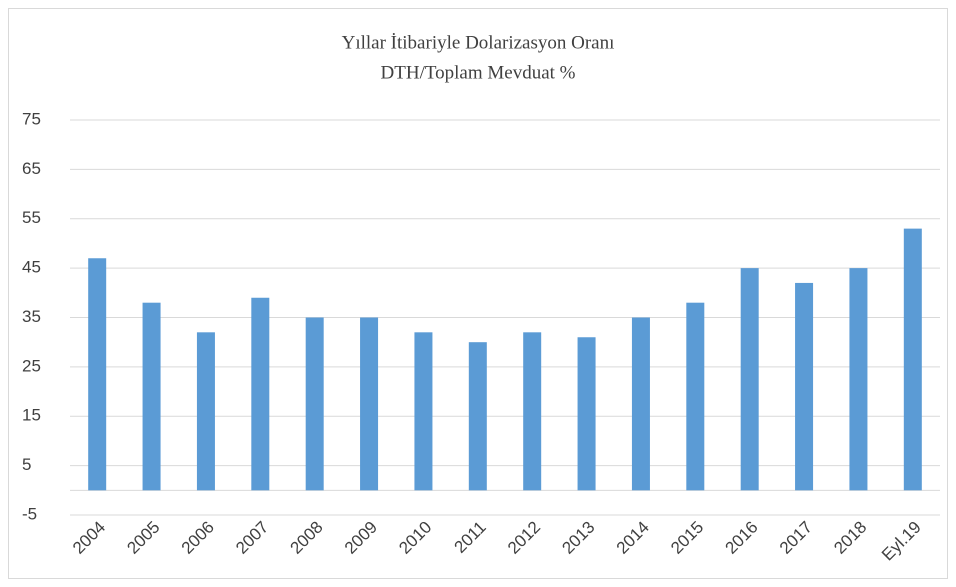 The width and height of the screenshot is (956, 587). Describe the element at coordinates (478, 72) in the screenshot. I see `chart-subtitle: DTH/Toplam Mevduat %` at that location.